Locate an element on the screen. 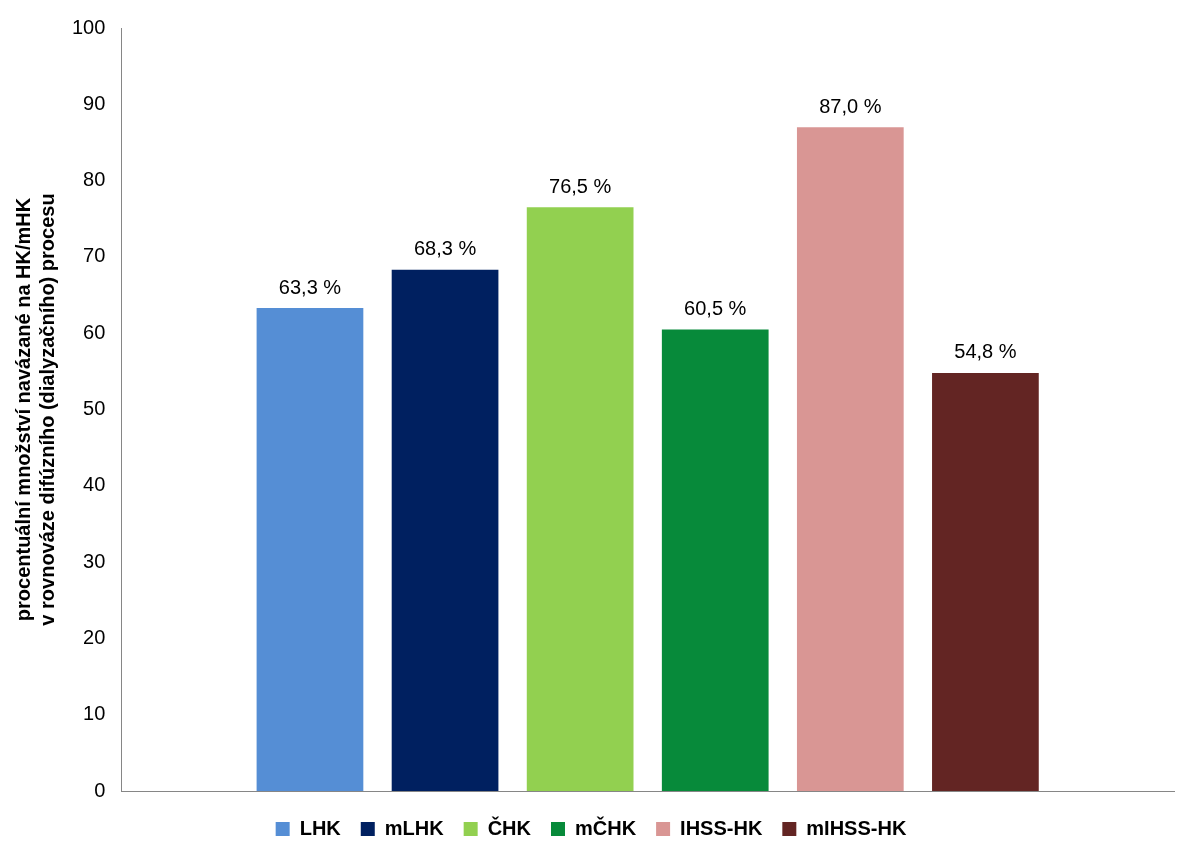 Image resolution: width=1192 pixels, height=857 pixels. y-tick-label: 100 is located at coordinates (88, 26).